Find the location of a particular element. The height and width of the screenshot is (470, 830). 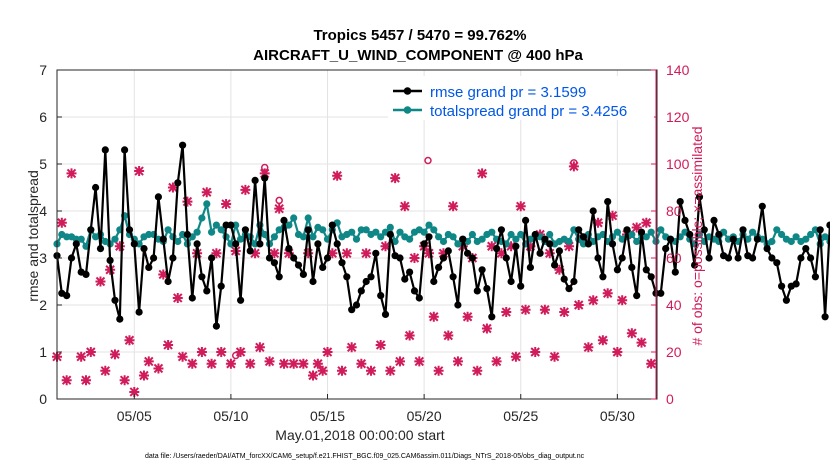

legend-spread-marker is located at coordinates (407, 110).